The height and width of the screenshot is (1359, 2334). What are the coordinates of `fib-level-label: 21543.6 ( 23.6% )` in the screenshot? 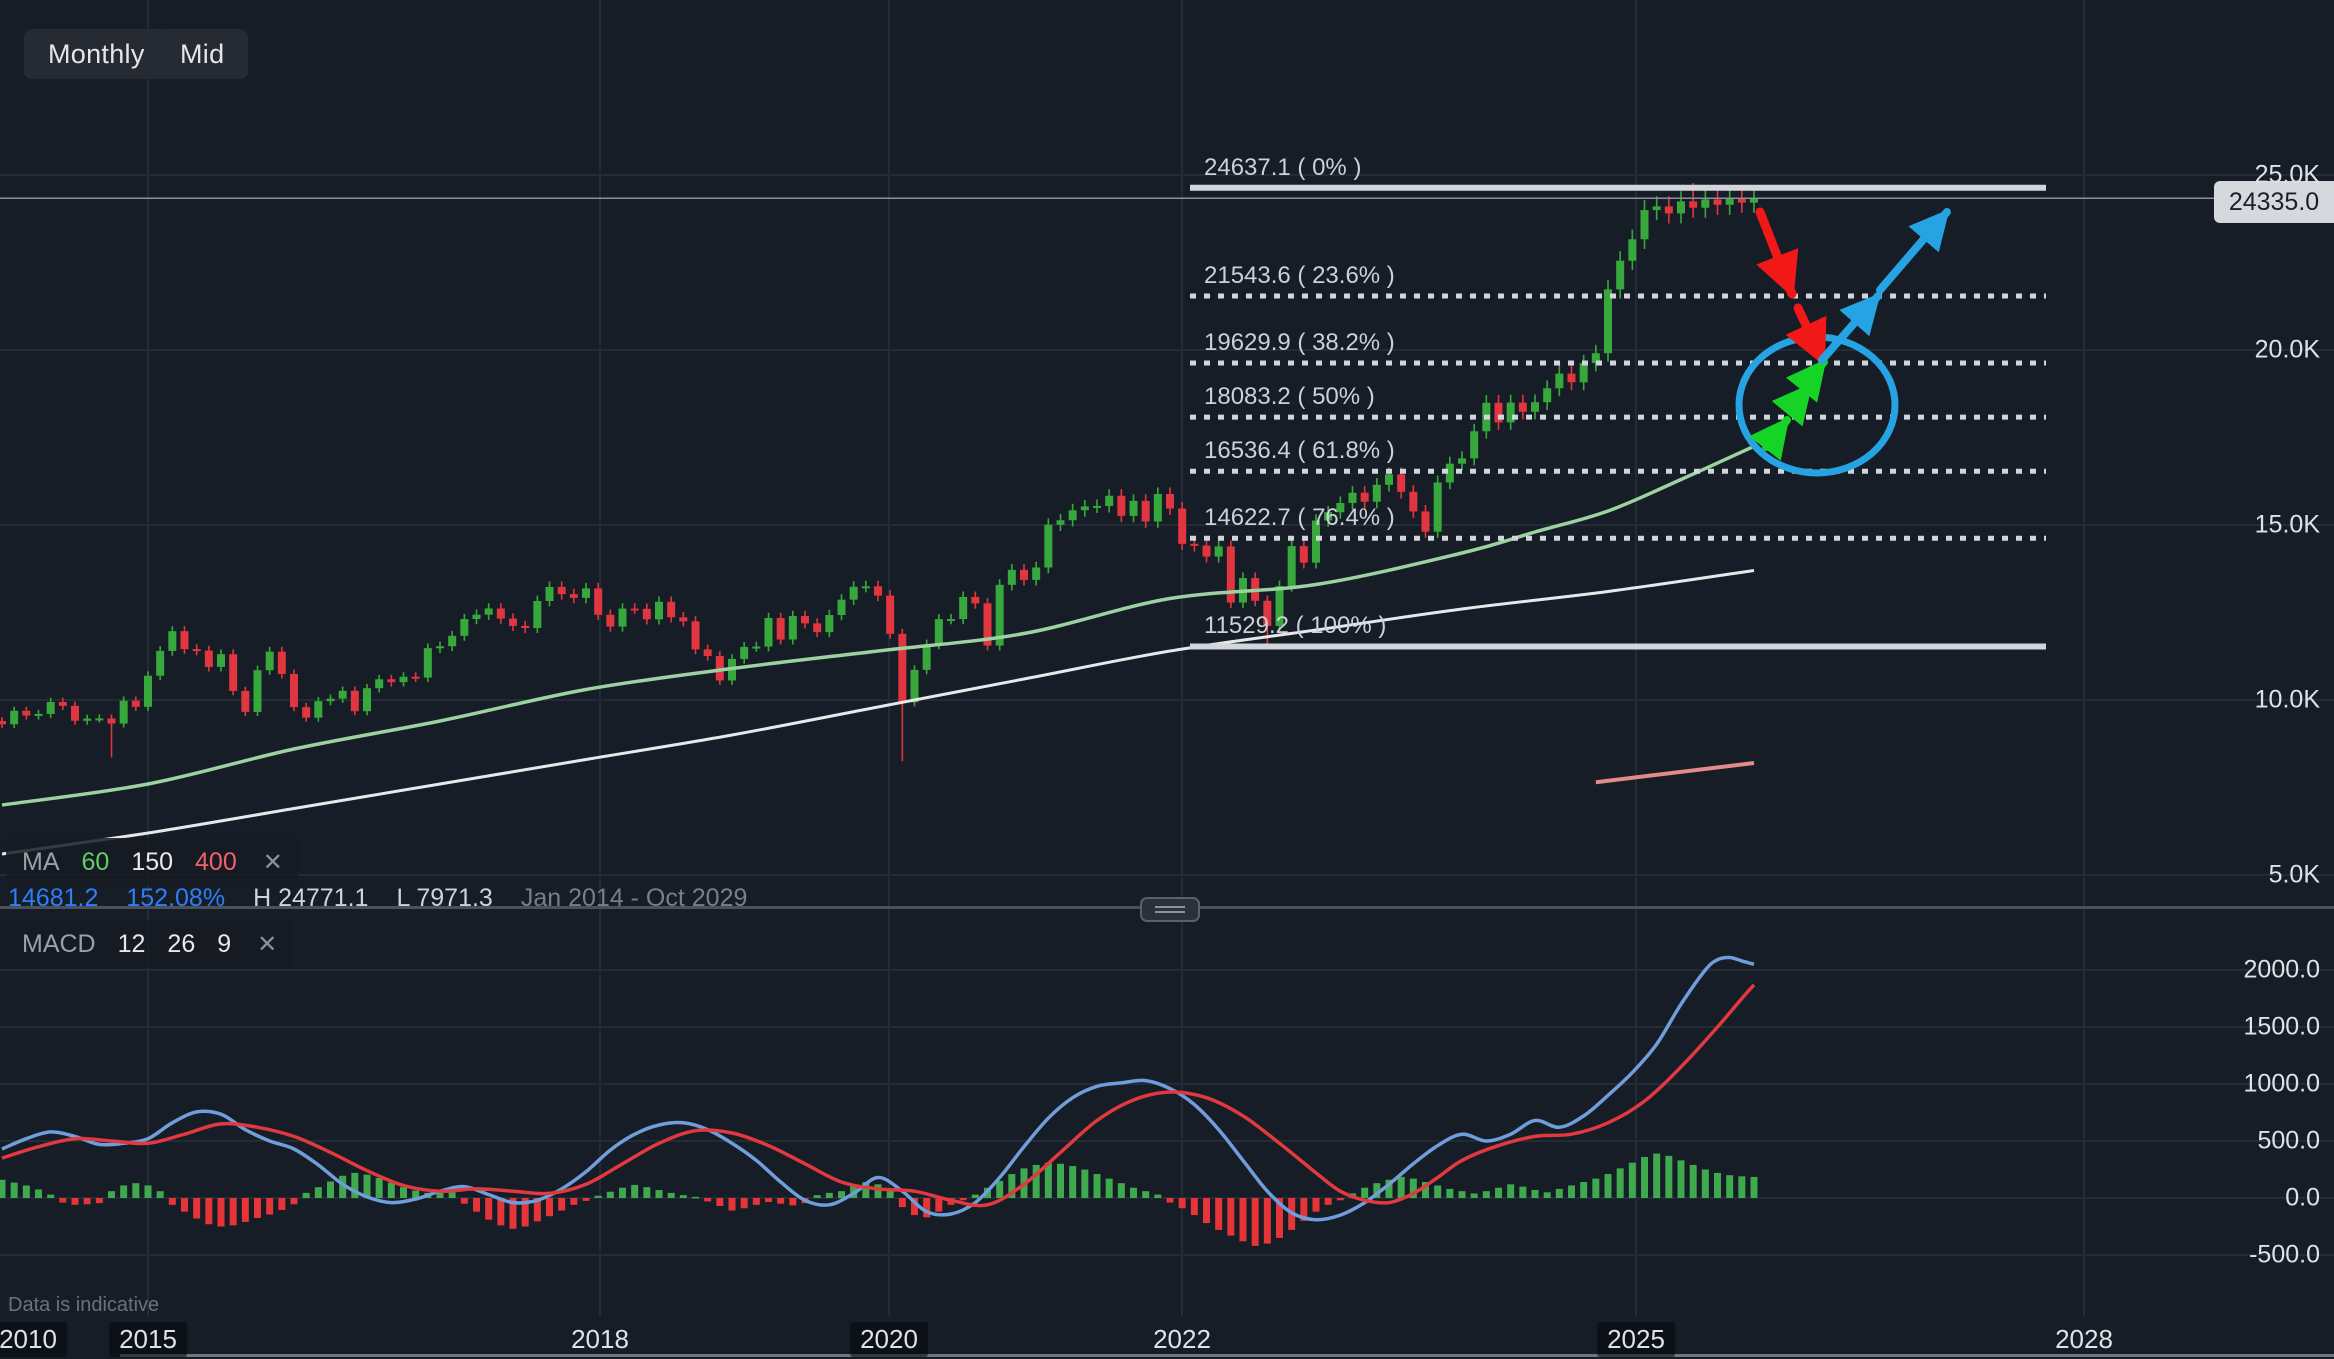 It's located at (1299, 275).